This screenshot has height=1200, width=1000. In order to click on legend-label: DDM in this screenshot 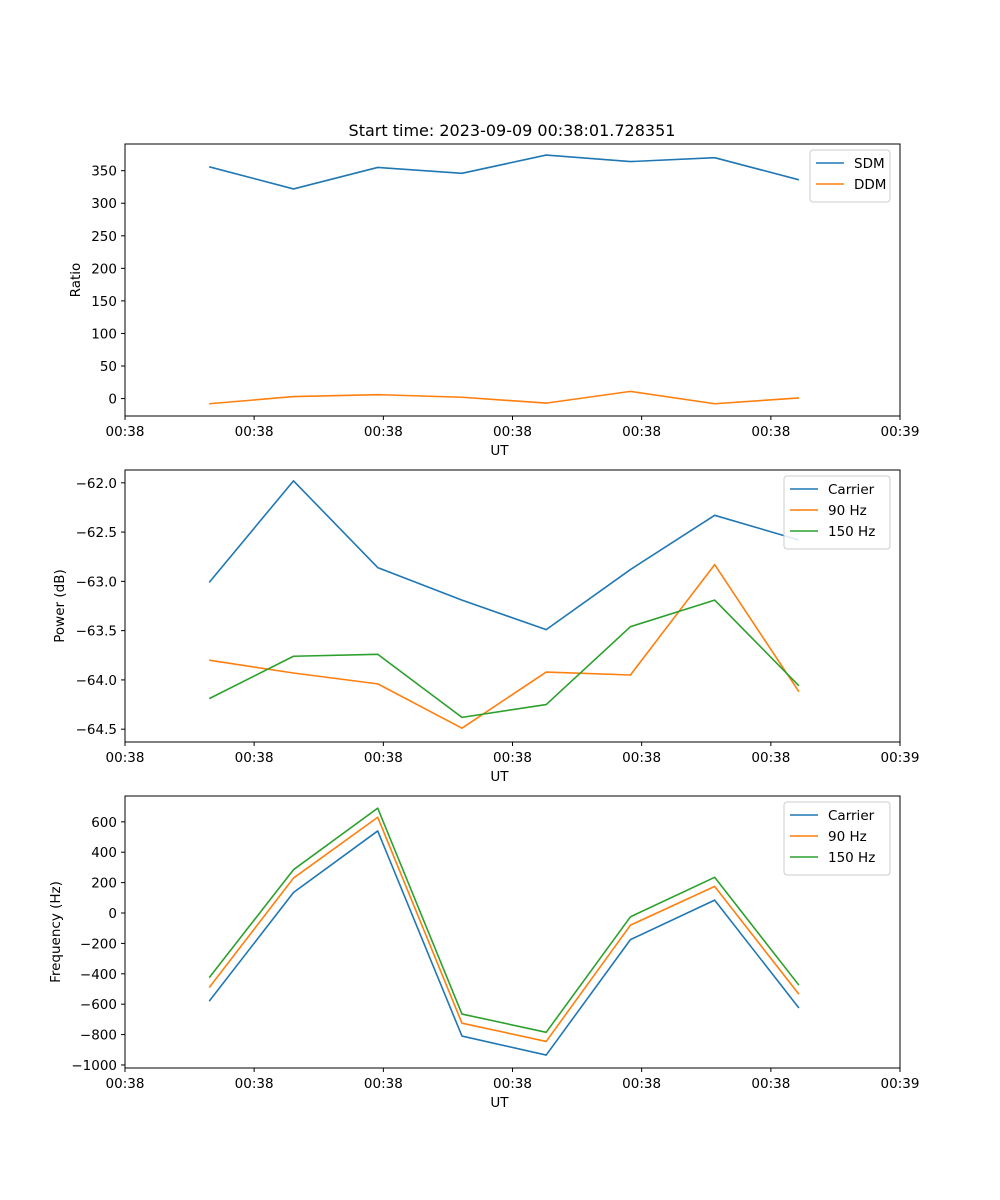, I will do `click(870, 185)`.